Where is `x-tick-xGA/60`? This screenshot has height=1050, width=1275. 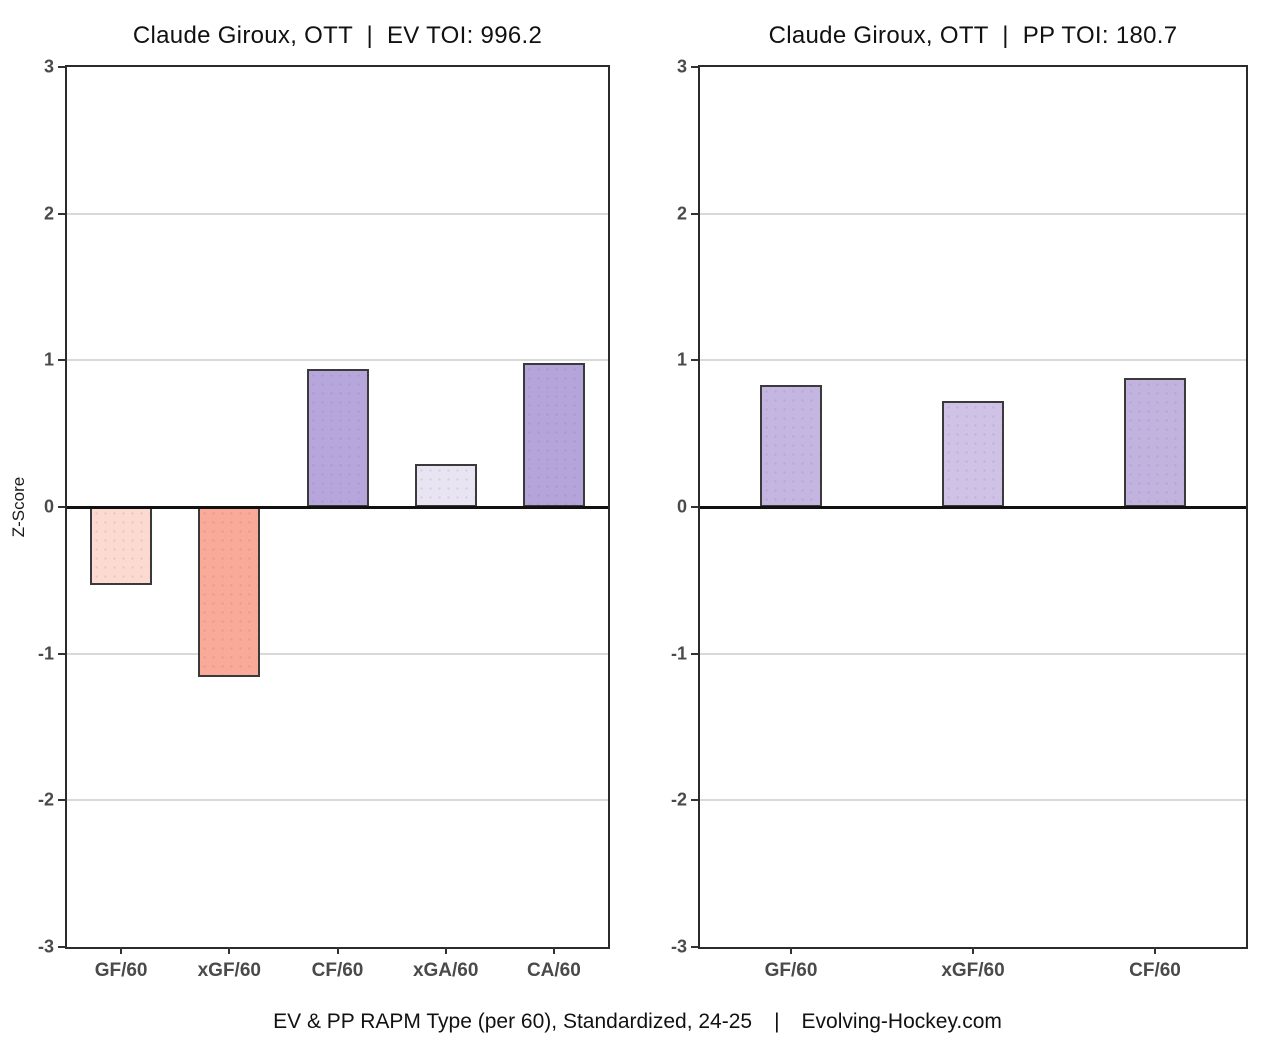
x-tick-xGA/60 is located at coordinates (445, 950).